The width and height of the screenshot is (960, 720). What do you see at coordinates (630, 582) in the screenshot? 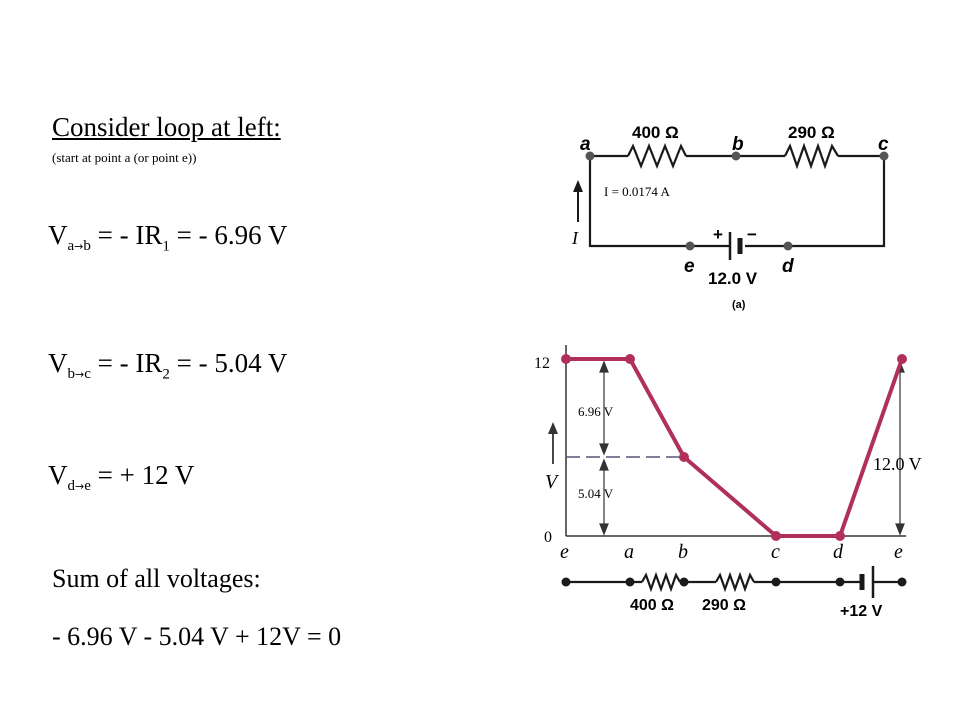
I see `linear-node-a` at bounding box center [630, 582].